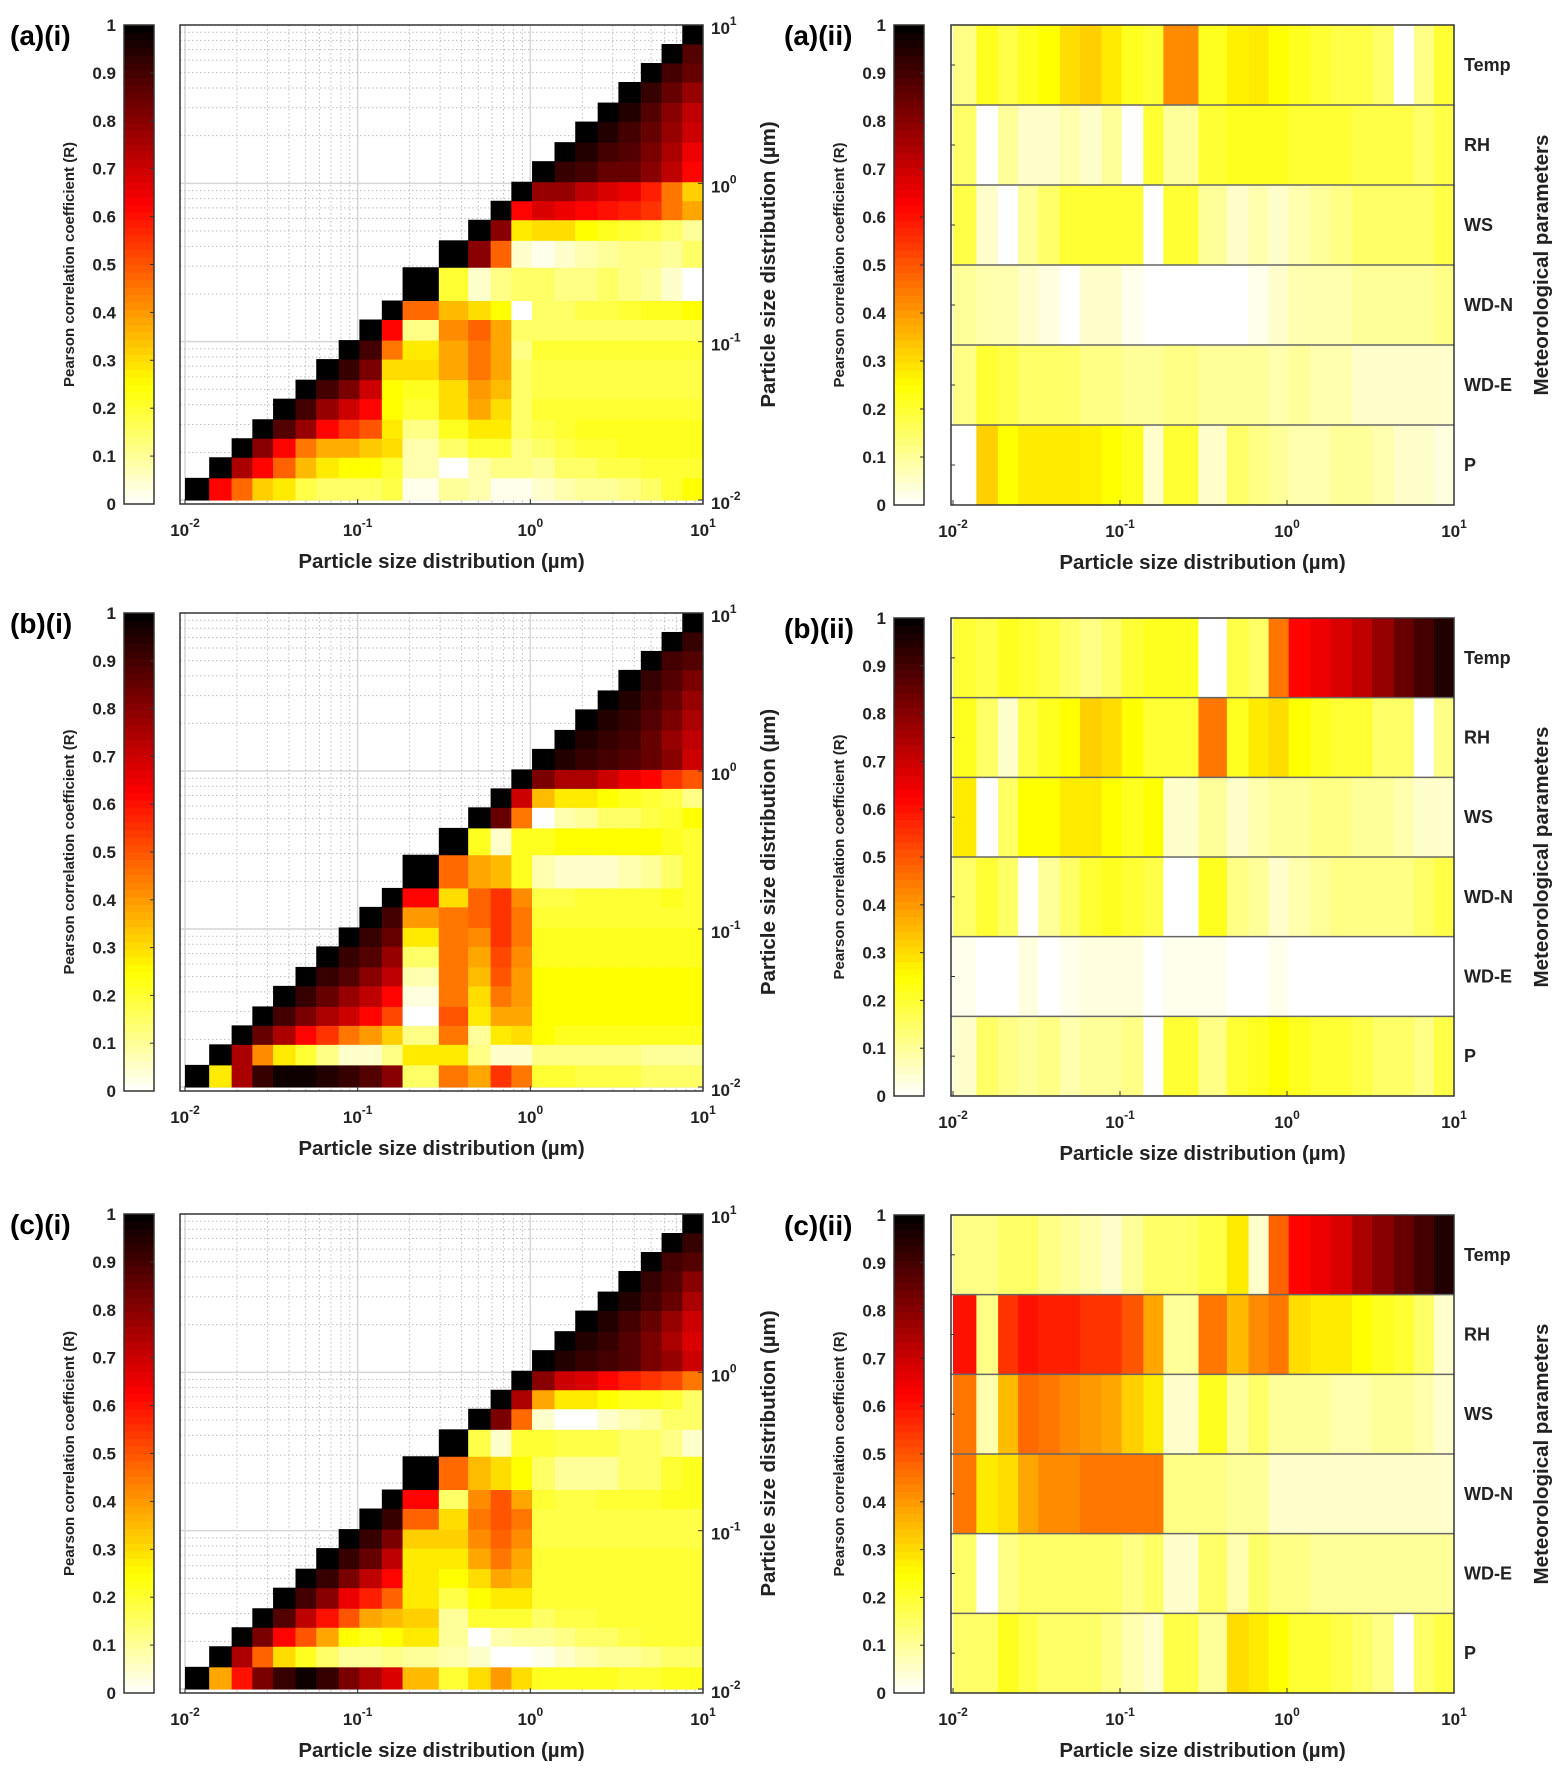 The width and height of the screenshot is (1568, 1776). What do you see at coordinates (185, 1115) in the screenshot?
I see `x-tick-label: 10⁻²` at bounding box center [185, 1115].